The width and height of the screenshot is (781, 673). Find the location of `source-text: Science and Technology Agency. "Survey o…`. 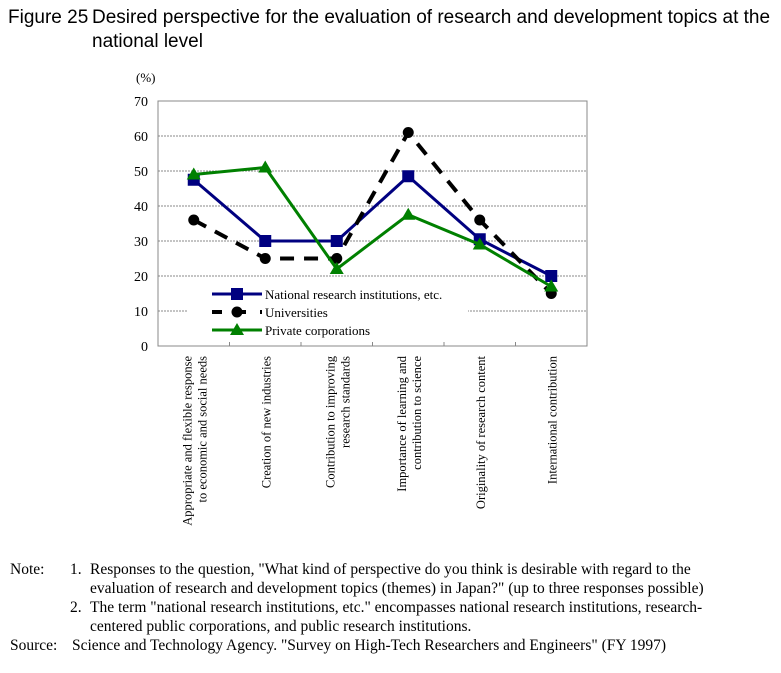

source-text: Science and Technology Agency. "Survey o… is located at coordinates (369, 645).